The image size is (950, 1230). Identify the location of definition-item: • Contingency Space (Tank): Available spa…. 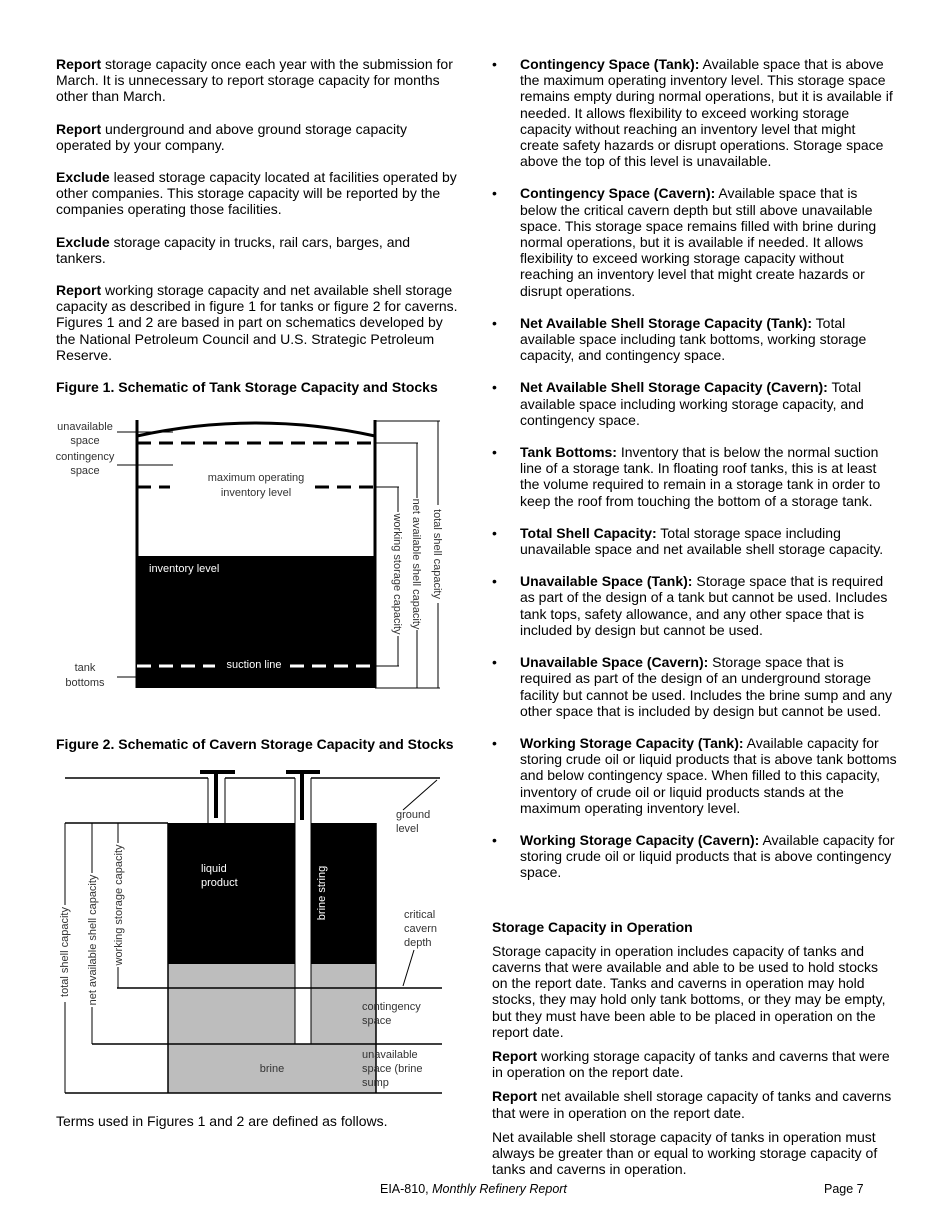
(694, 112).